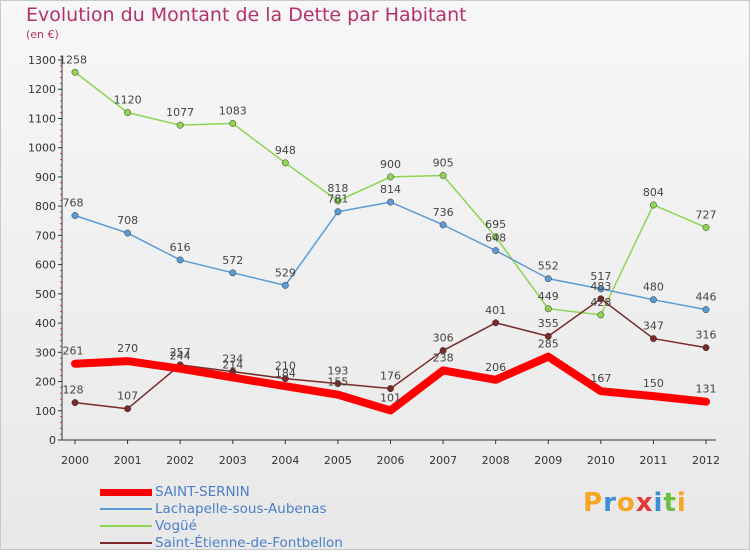 Image resolution: width=750 pixels, height=552 pixels. Describe the element at coordinates (600, 378) in the screenshot. I see `data-label: 167` at that location.